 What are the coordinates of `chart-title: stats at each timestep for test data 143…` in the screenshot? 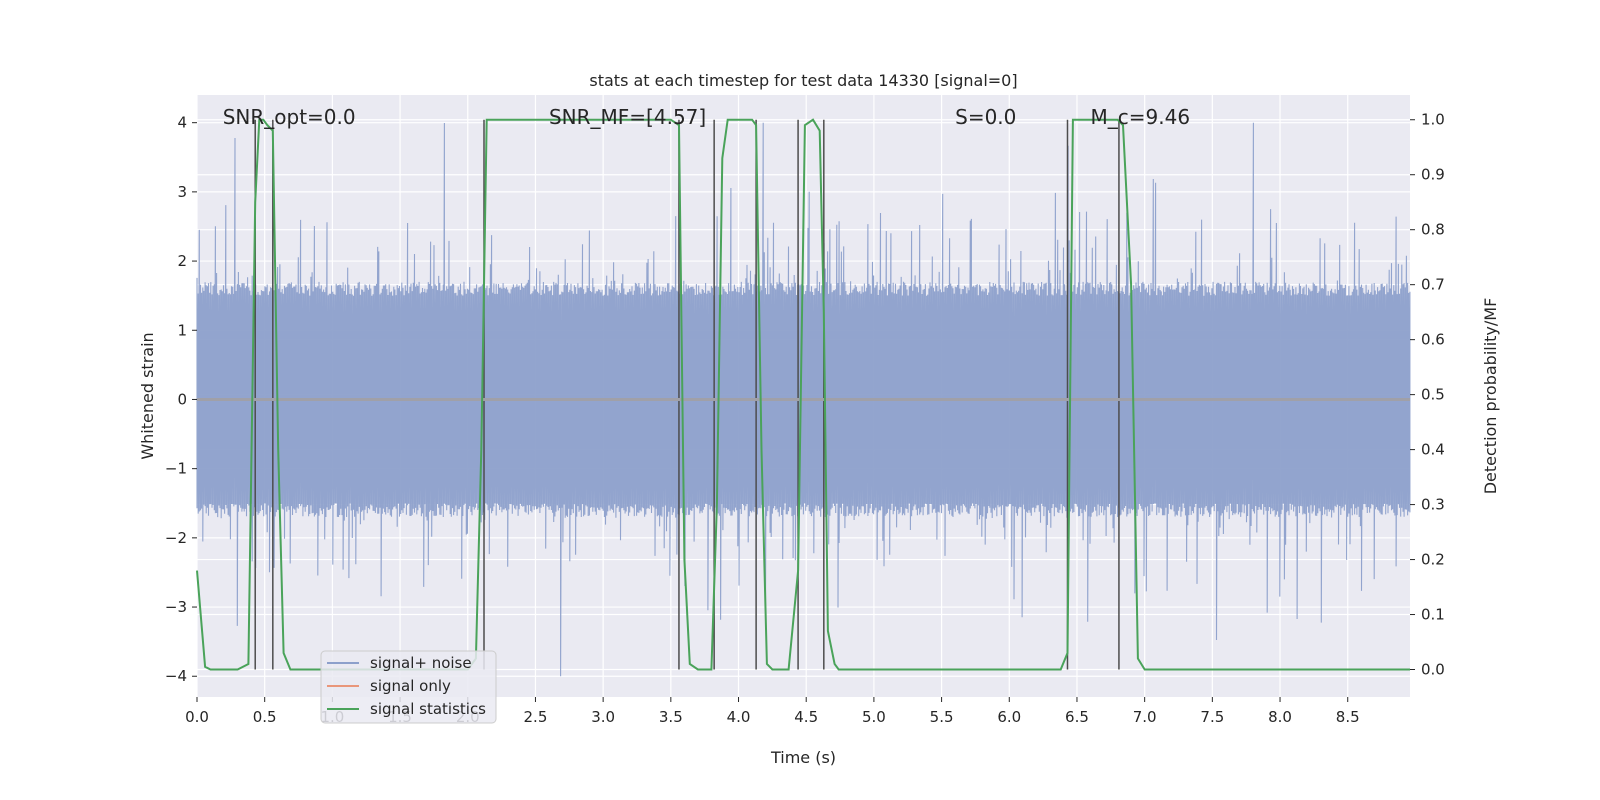 It's located at (803, 80).